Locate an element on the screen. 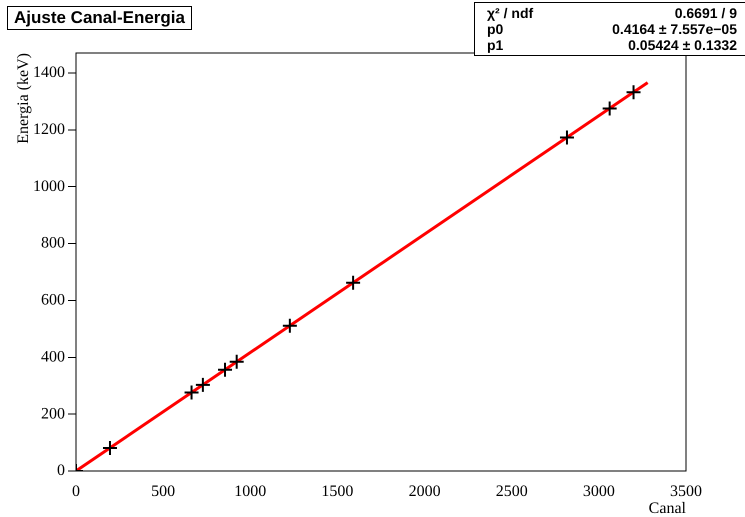 The height and width of the screenshot is (517, 745). chart-title: Ajuste Canal-Energia is located at coordinates (99, 18).